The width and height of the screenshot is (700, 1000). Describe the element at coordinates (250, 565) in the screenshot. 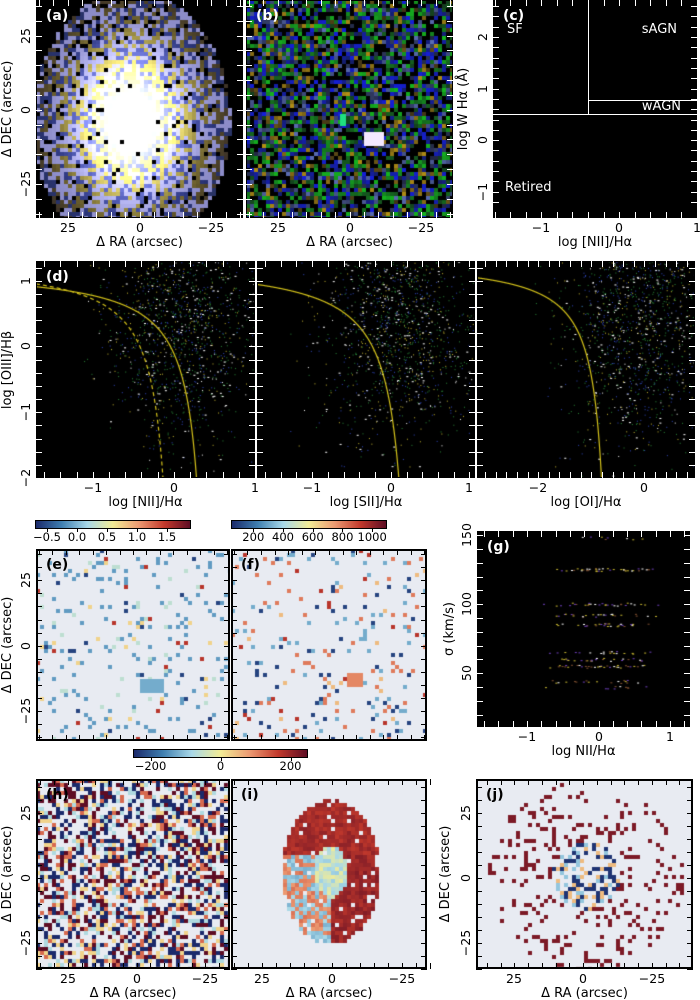

I see `panel-label: (f)` at that location.